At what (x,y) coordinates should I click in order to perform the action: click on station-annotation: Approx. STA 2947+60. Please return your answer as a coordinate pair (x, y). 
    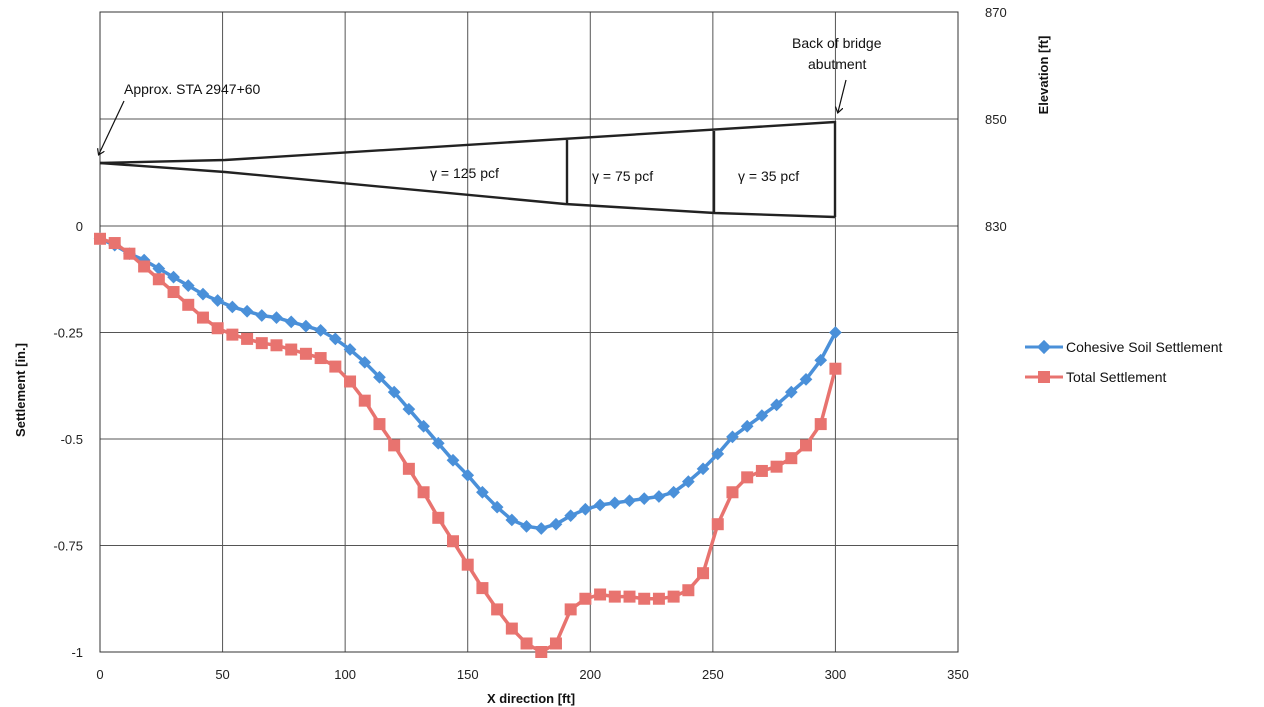
    Looking at the image, I should click on (192, 89).